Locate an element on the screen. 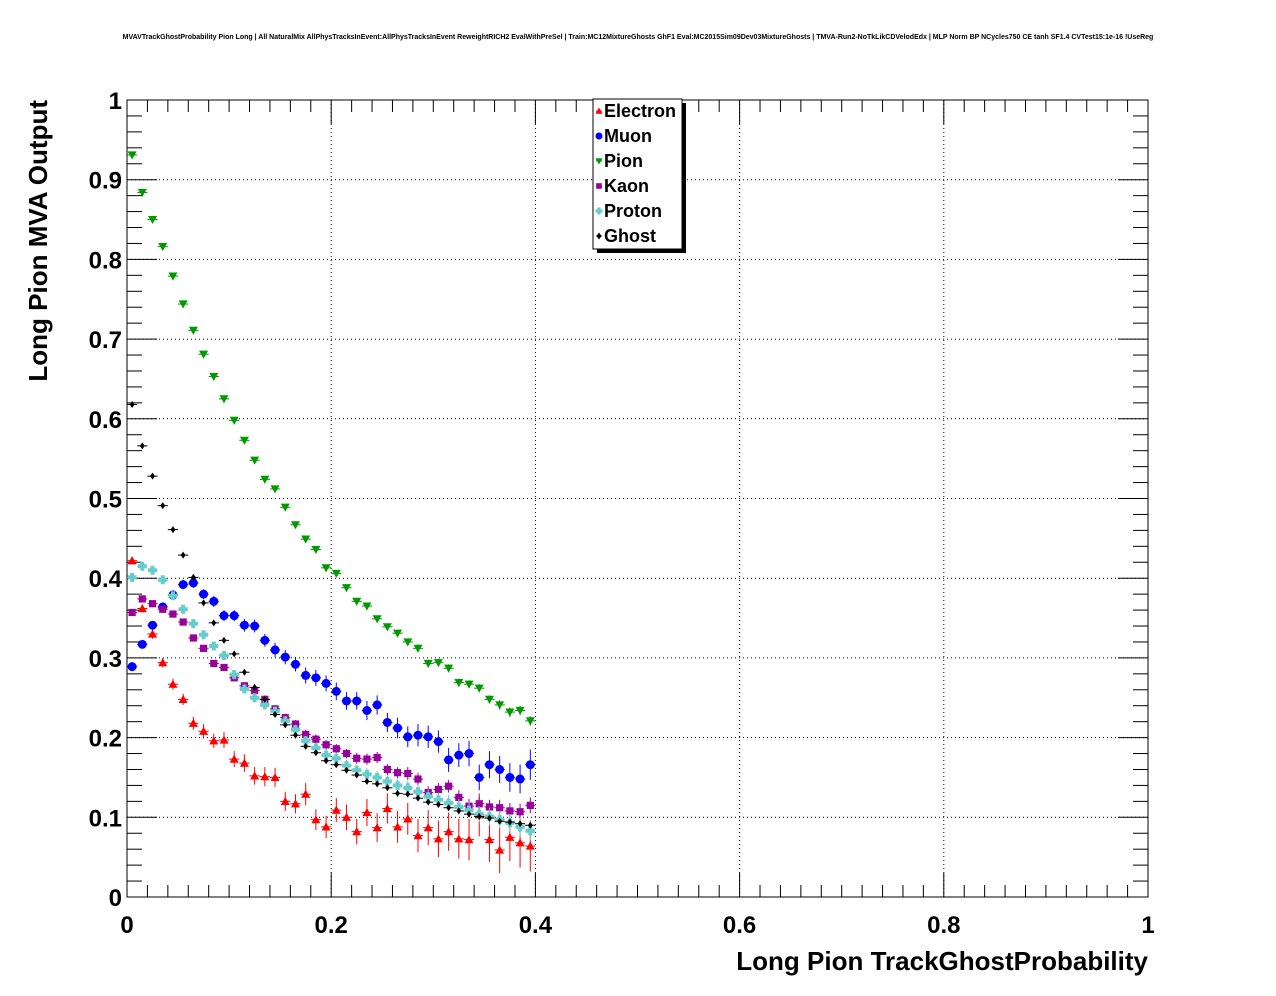 The width and height of the screenshot is (1276, 996). x-tick-label: 0.6 is located at coordinates (739, 925).